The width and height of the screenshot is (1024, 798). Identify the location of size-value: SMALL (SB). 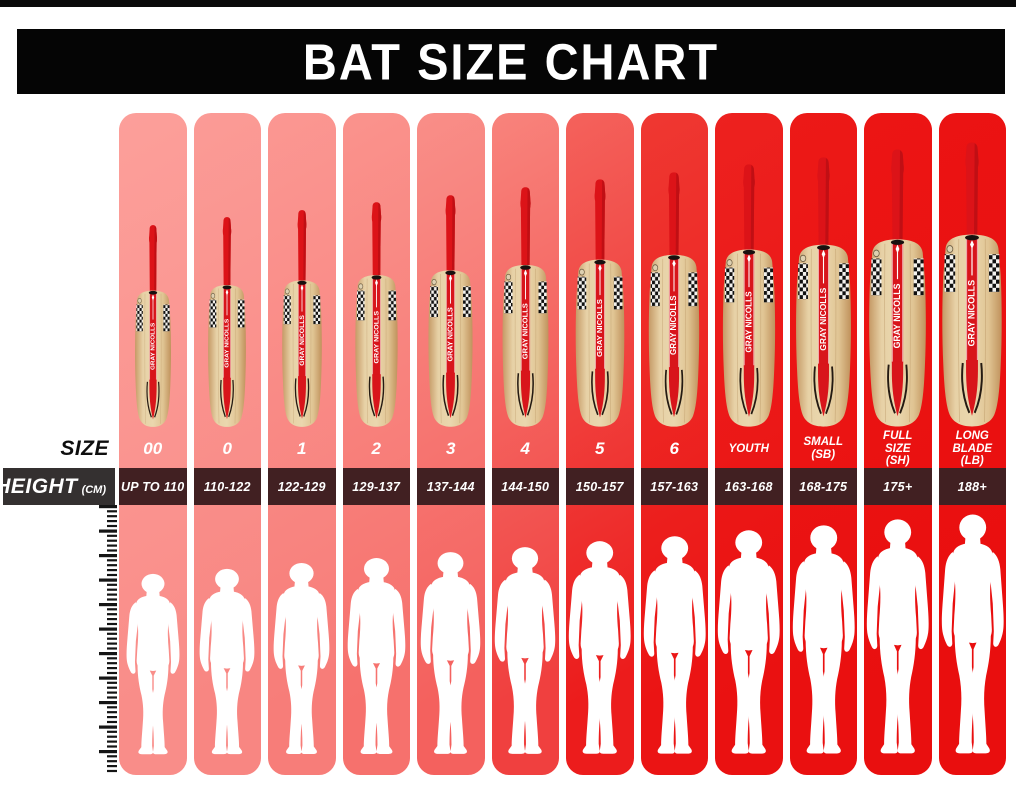
(823, 448).